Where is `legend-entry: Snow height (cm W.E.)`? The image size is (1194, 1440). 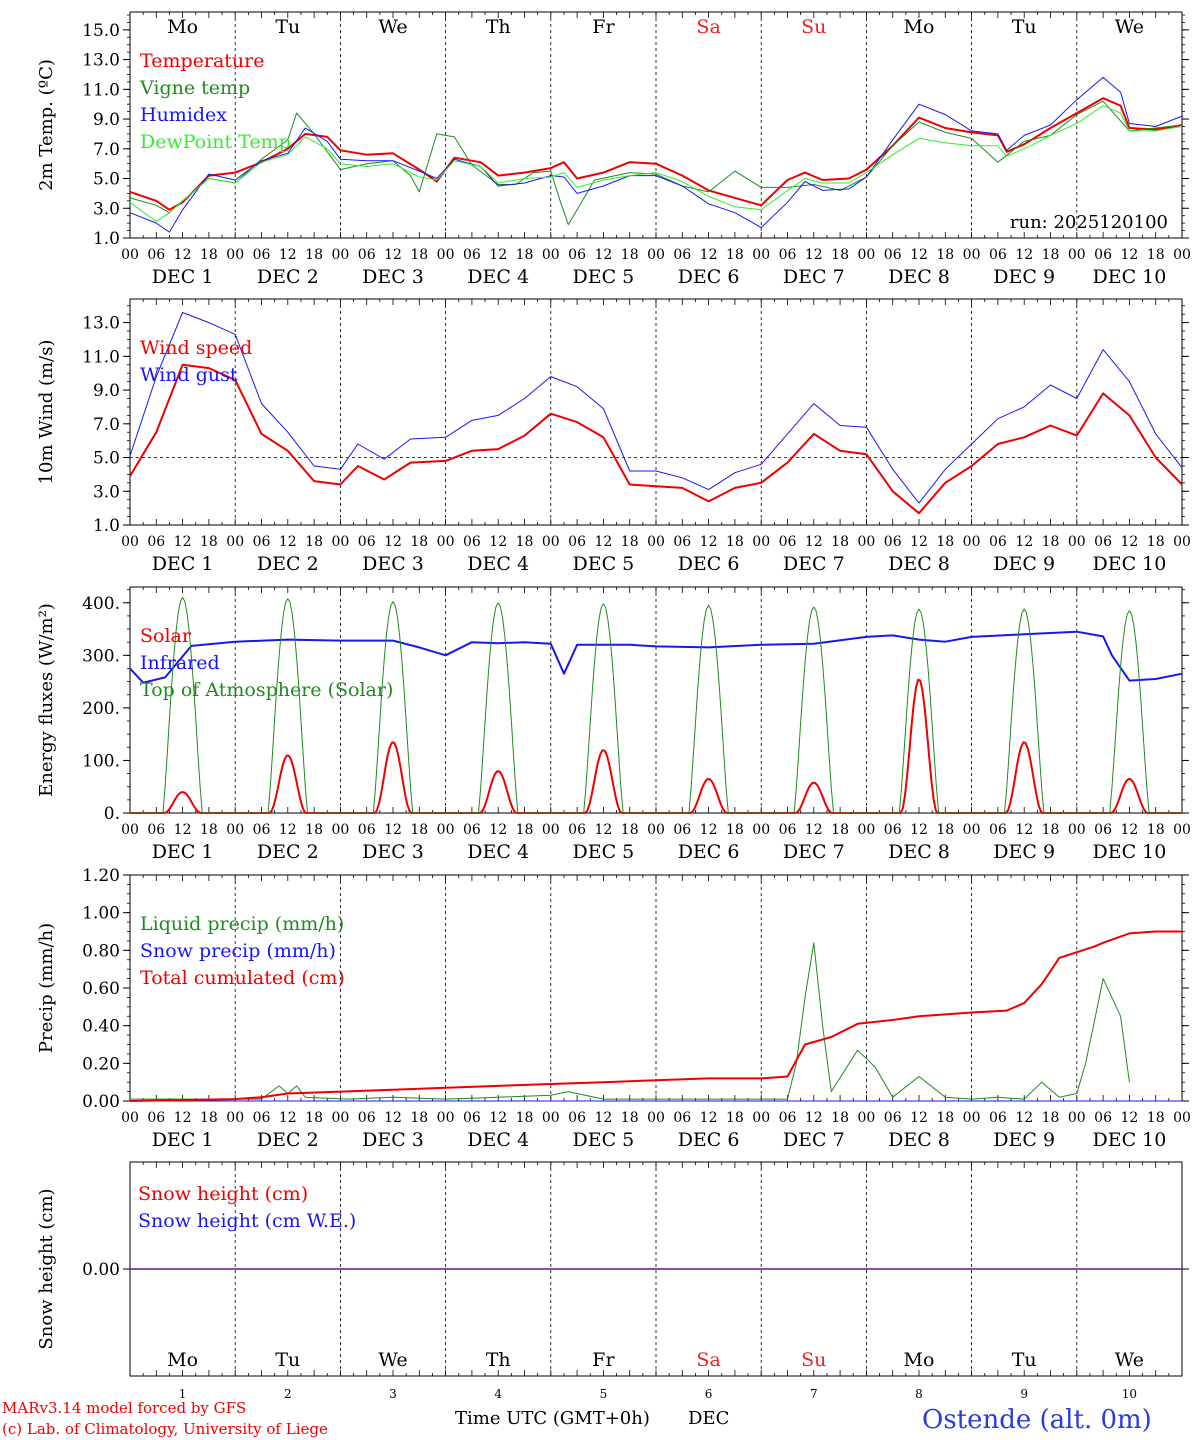 legend-entry: Snow height (cm W.E.) is located at coordinates (247, 1221).